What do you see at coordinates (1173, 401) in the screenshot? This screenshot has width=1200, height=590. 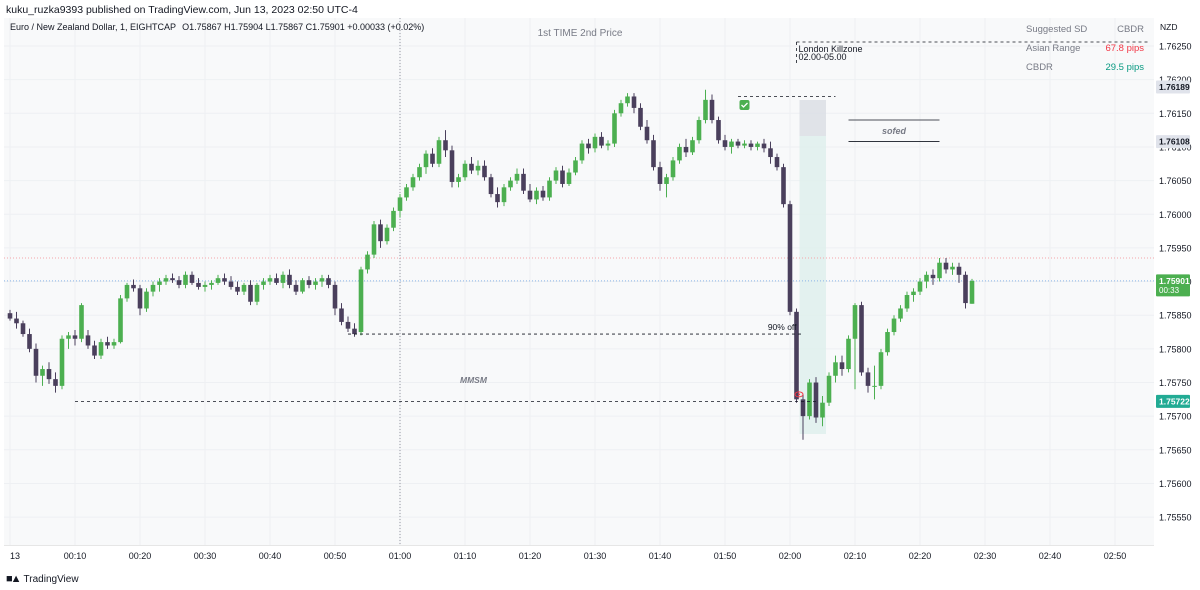 I see `price-label-badge` at bounding box center [1173, 401].